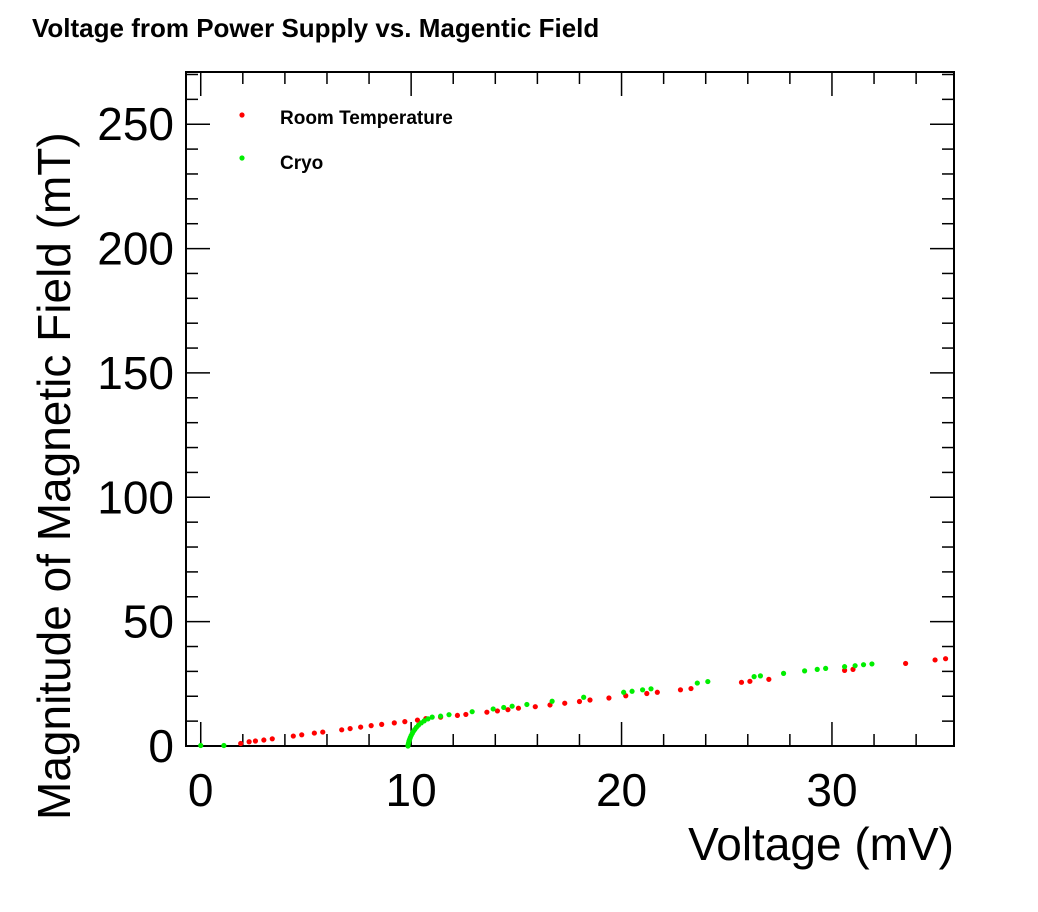  Describe the element at coordinates (621, 790) in the screenshot. I see `x-tick-label: 20` at that location.